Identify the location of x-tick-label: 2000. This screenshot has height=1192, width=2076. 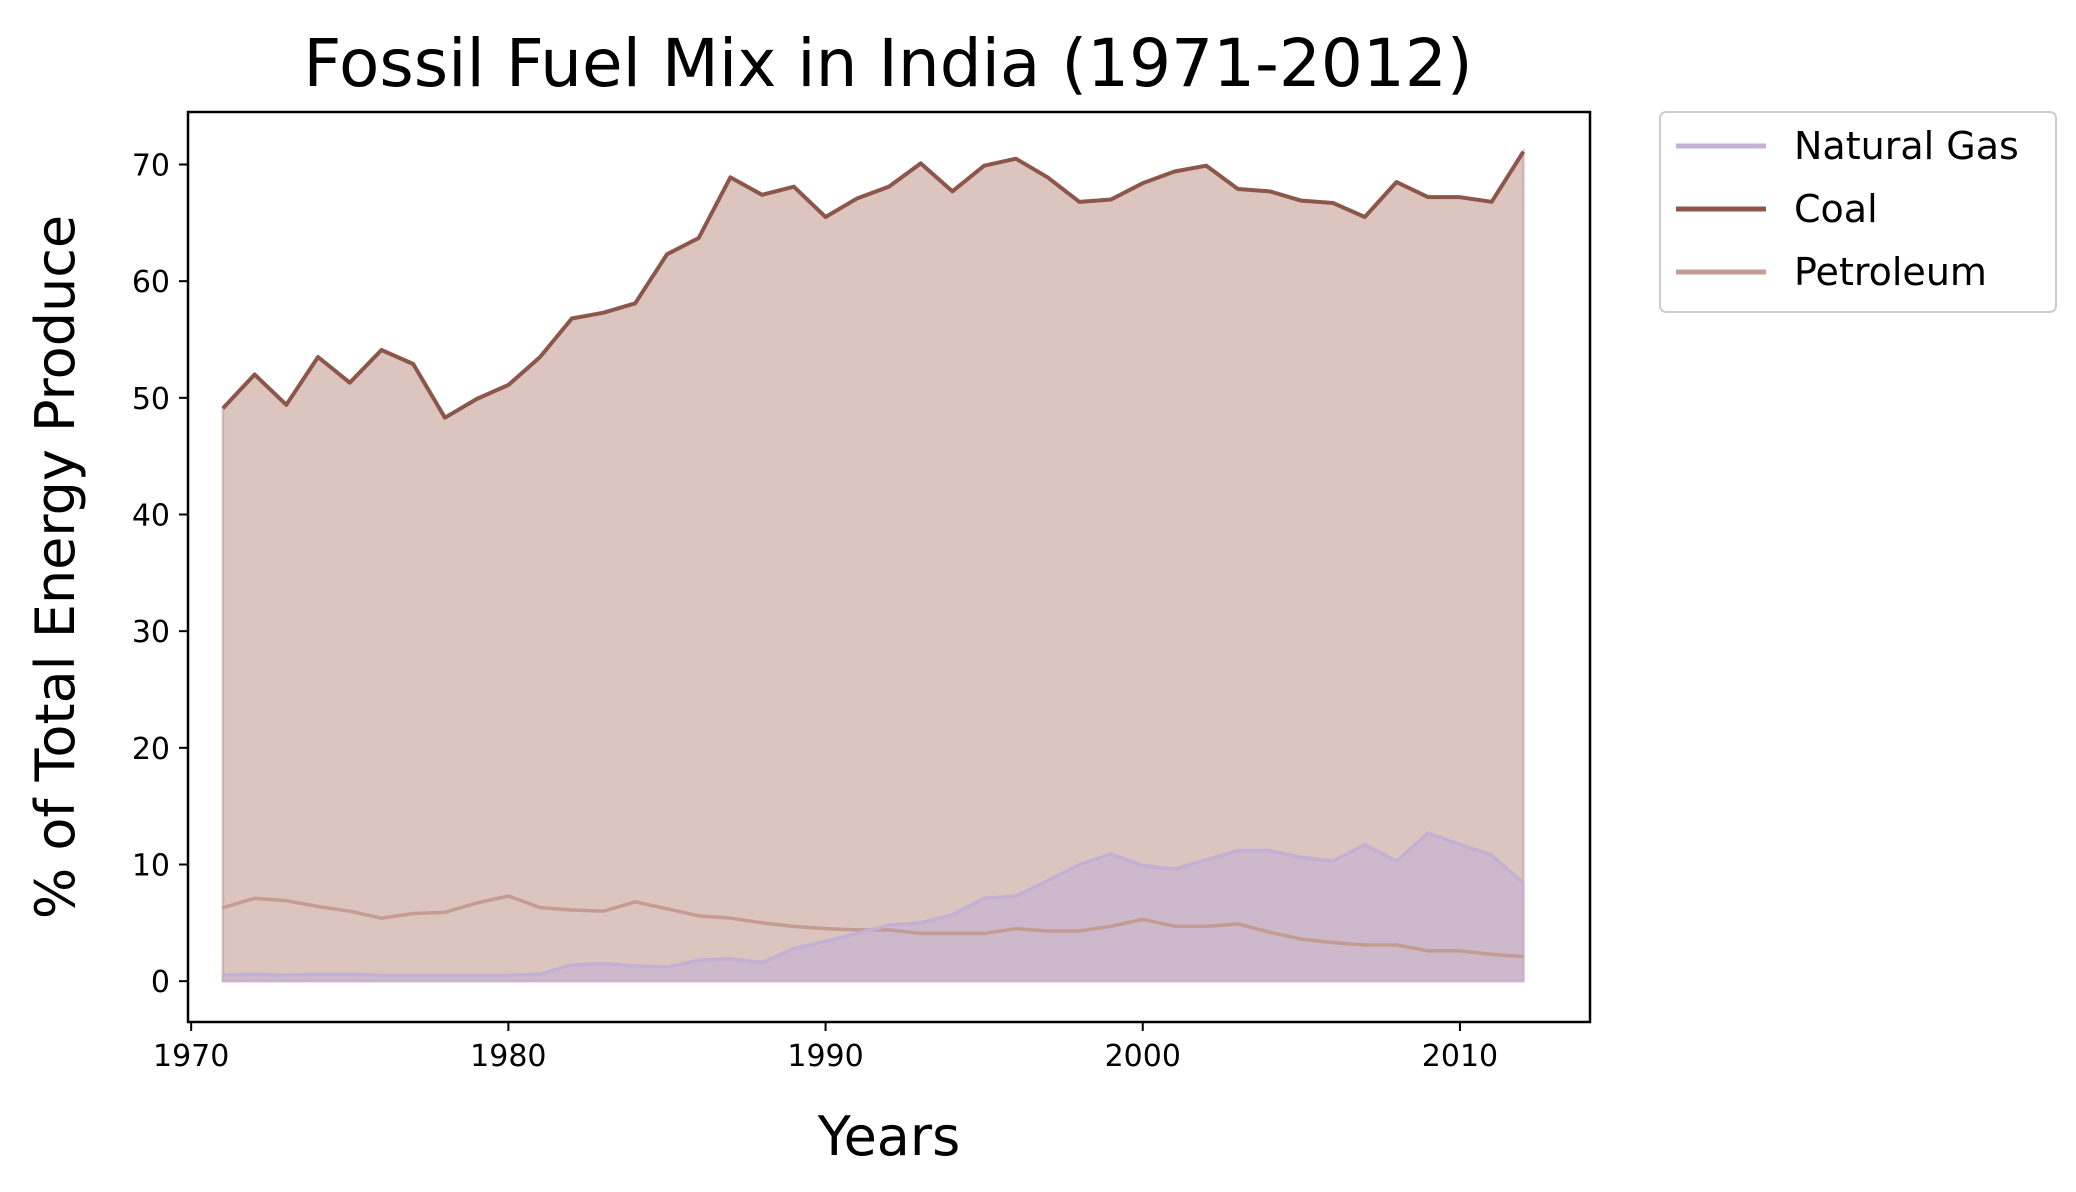
(1143, 1056).